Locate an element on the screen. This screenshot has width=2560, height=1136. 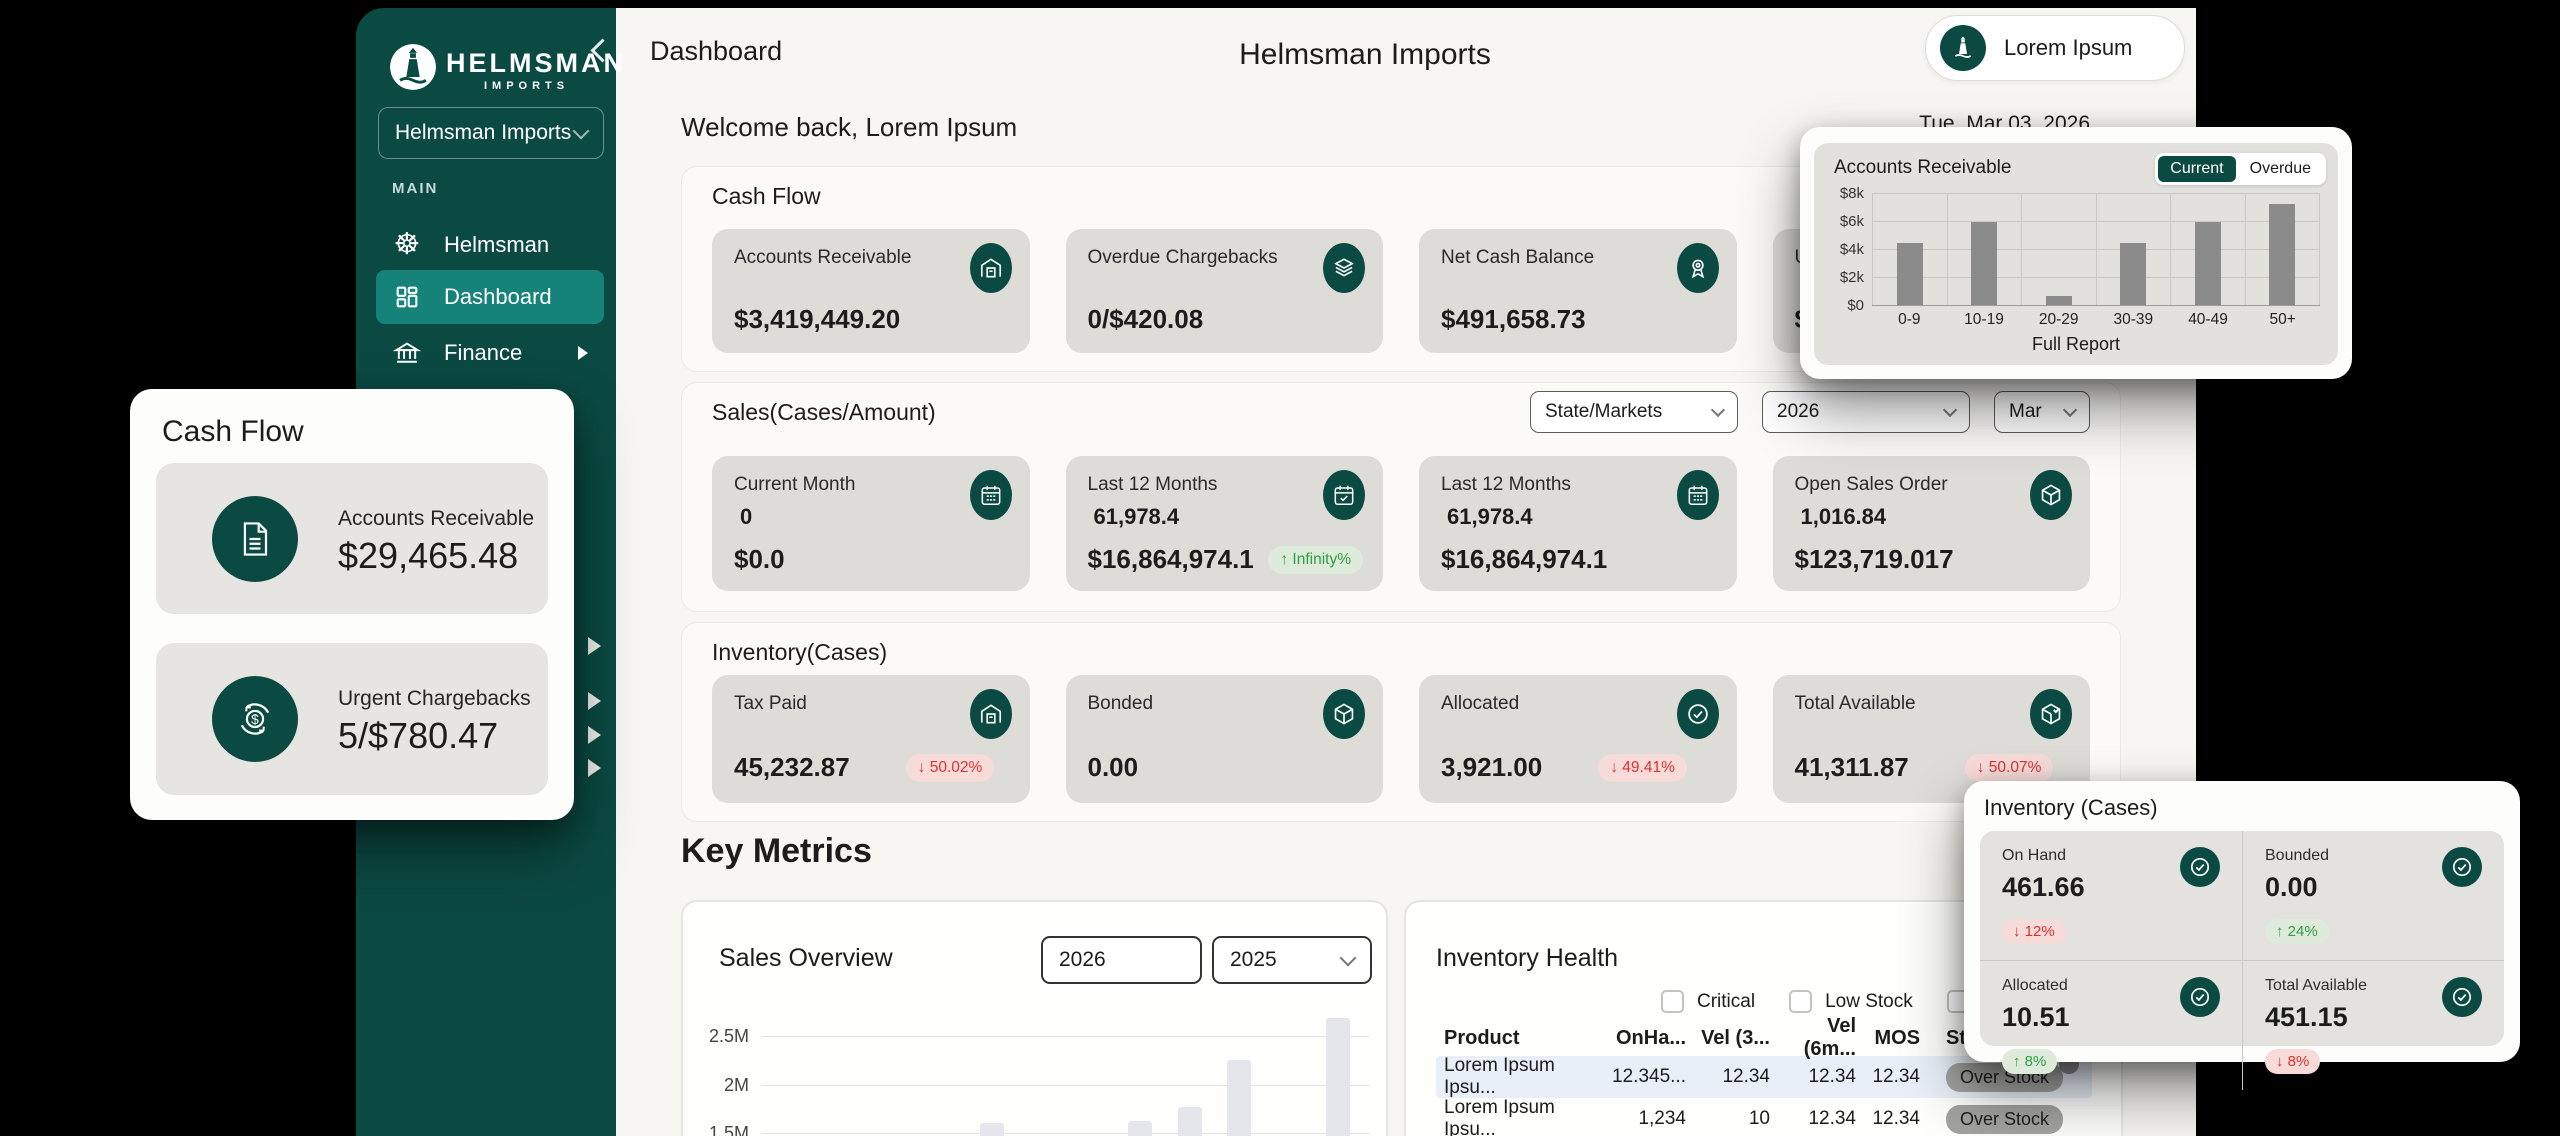
inventory-cell-bounded: Bounded 0.00 ↑ 24% is located at coordinates (2373, 895).